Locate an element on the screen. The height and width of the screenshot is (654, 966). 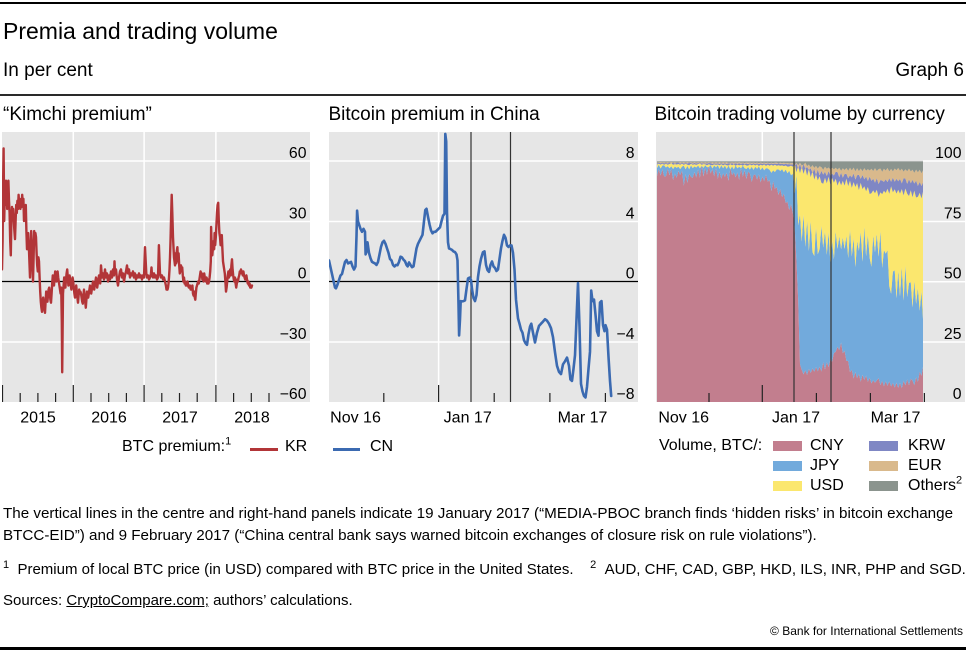
svg-text: 2015 is located at coordinates (38, 418).